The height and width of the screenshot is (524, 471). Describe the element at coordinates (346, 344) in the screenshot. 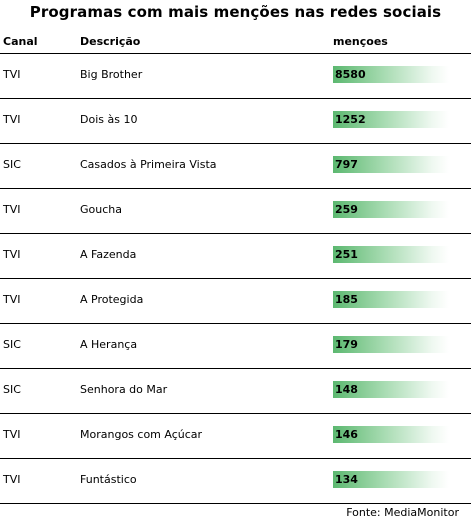

I see `data-label: 179` at that location.